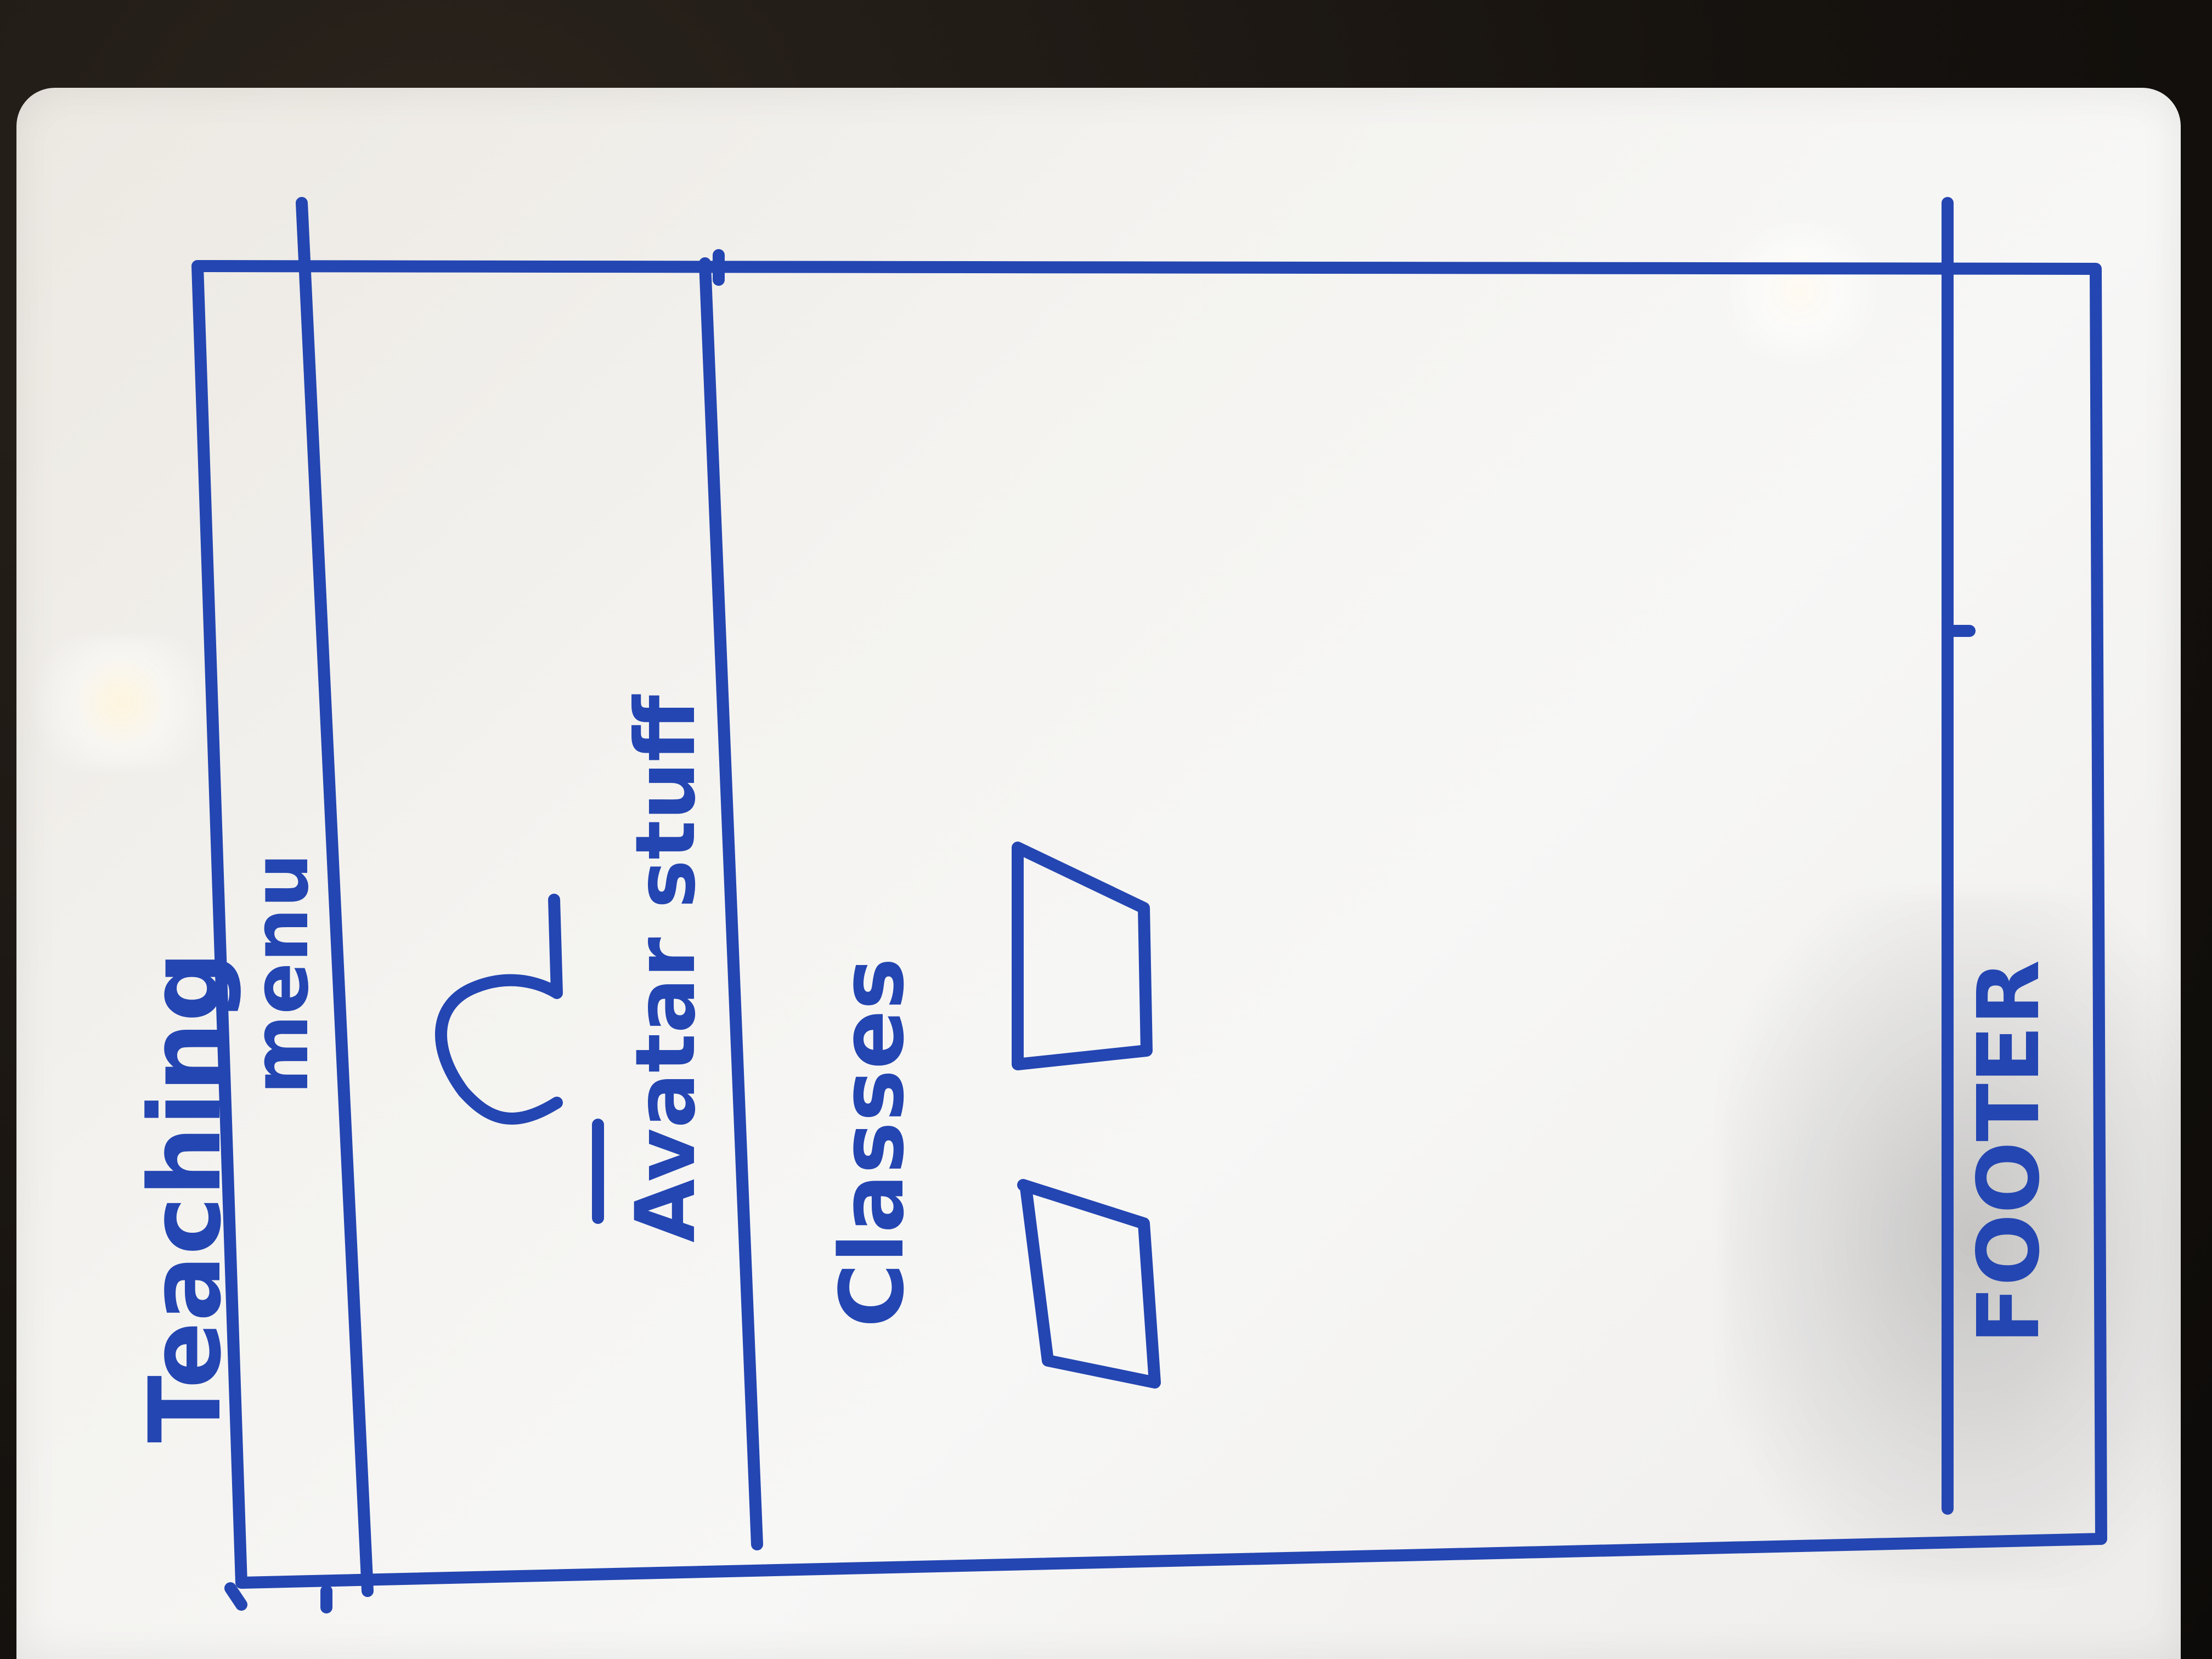 This screenshot has width=2212, height=1659. What do you see at coordinates (666, 969) in the screenshot?
I see `avatar-label: Avatar stuff` at bounding box center [666, 969].